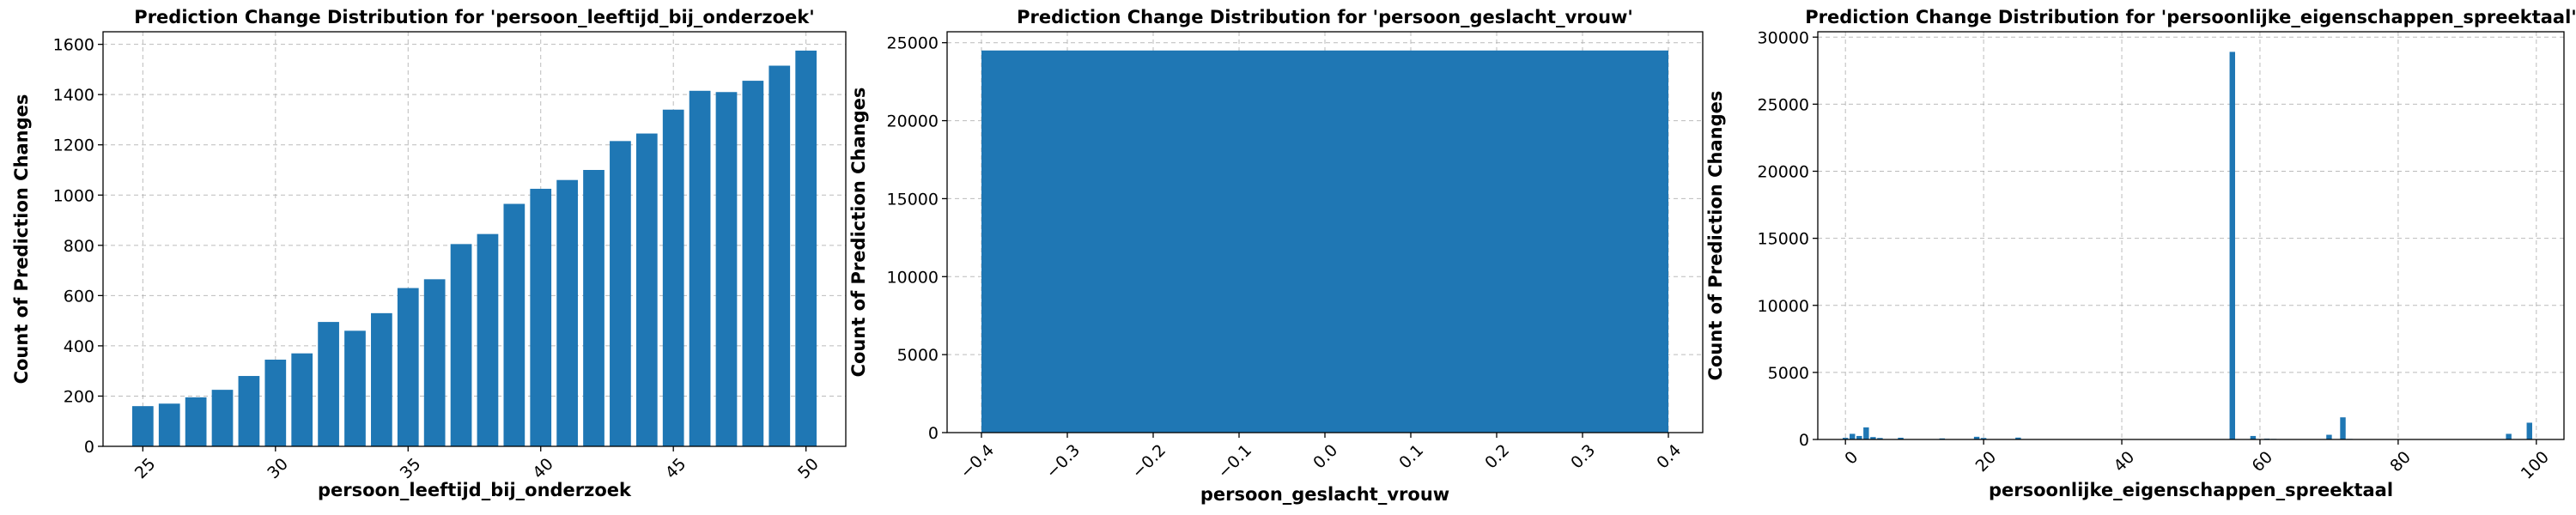 This screenshot has width=2576, height=515. I want to click on x-tick-label: 0.0, so click(1325, 457).